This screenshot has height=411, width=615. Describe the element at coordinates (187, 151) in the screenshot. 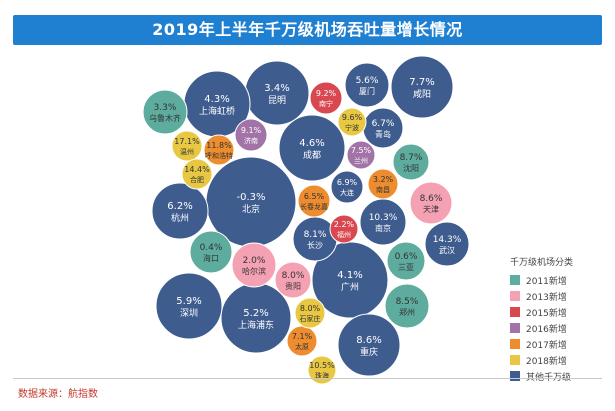

I see `bubble-city-label: 温州` at that location.